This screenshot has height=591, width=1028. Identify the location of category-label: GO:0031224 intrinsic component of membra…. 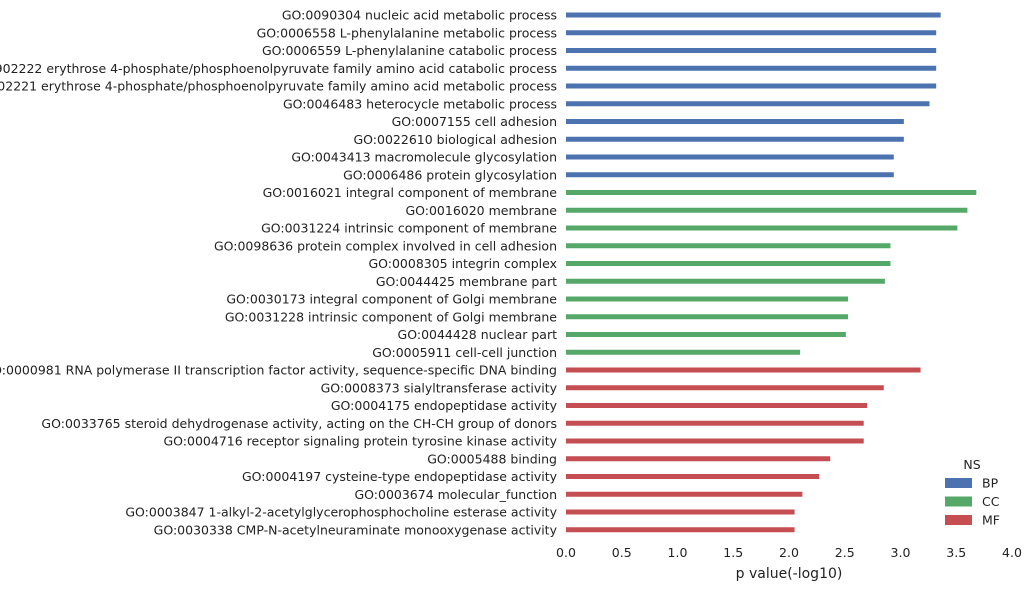
(409, 228).